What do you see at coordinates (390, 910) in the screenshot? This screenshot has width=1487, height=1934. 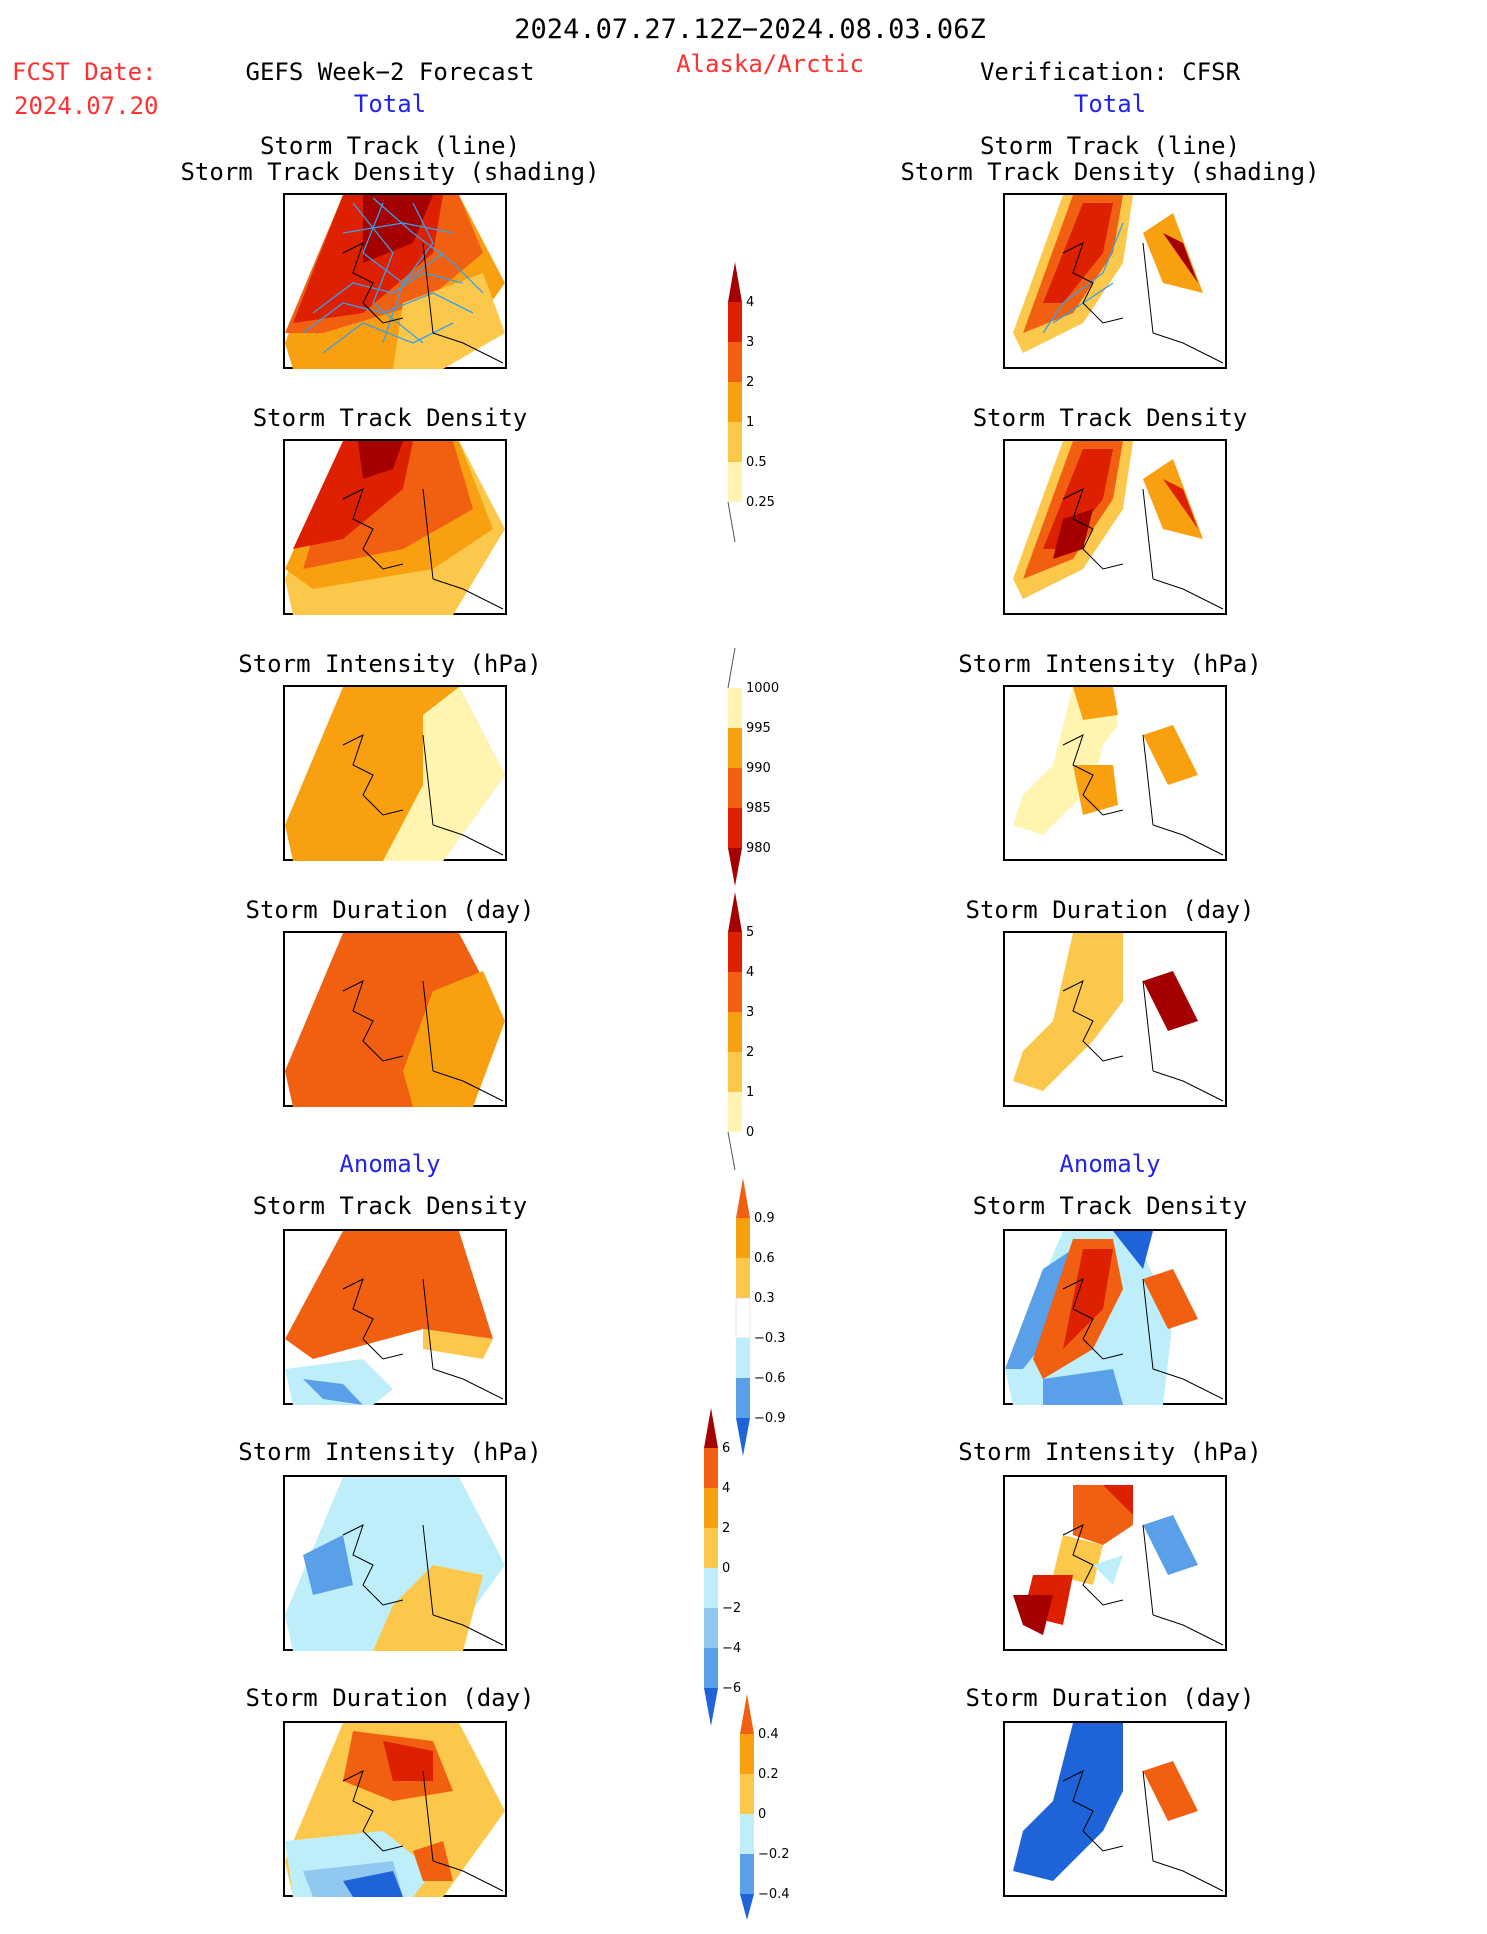 I see `left-duration-title: Storm Duration (day)` at bounding box center [390, 910].